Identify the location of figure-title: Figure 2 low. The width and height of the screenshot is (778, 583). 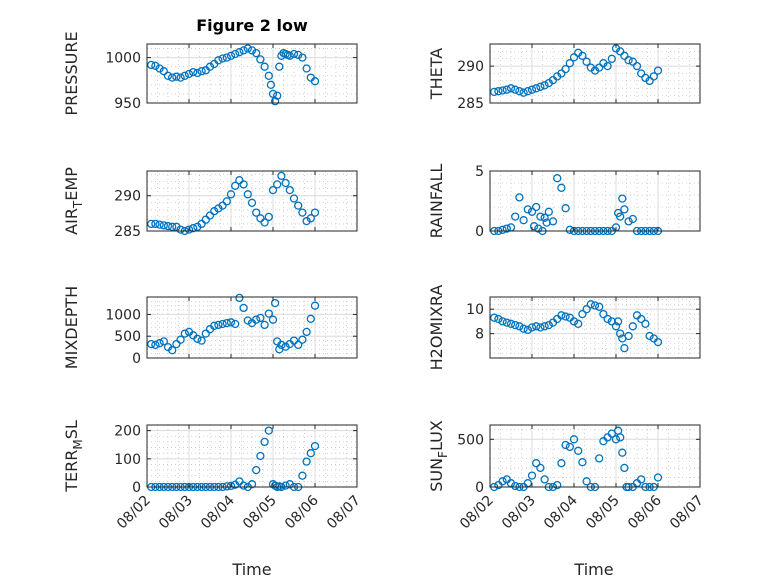
(252, 25).